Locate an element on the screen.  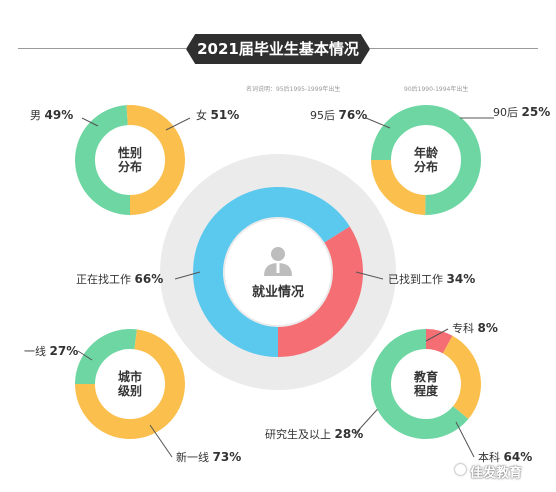
wechat-icon is located at coordinates (460, 469).